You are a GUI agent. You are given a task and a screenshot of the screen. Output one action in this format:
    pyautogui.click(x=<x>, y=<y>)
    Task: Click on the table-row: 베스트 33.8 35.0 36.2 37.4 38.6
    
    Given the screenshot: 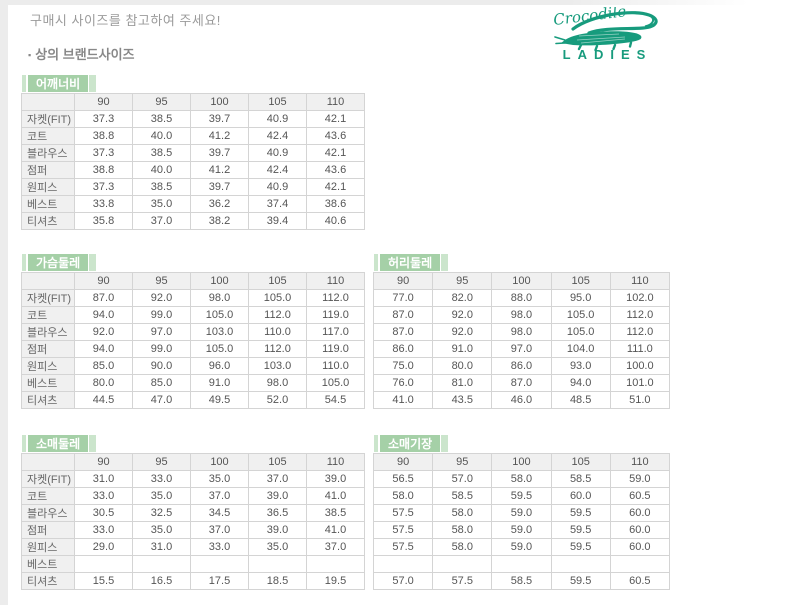 What is the action you would take?
    pyautogui.click(x=193, y=204)
    